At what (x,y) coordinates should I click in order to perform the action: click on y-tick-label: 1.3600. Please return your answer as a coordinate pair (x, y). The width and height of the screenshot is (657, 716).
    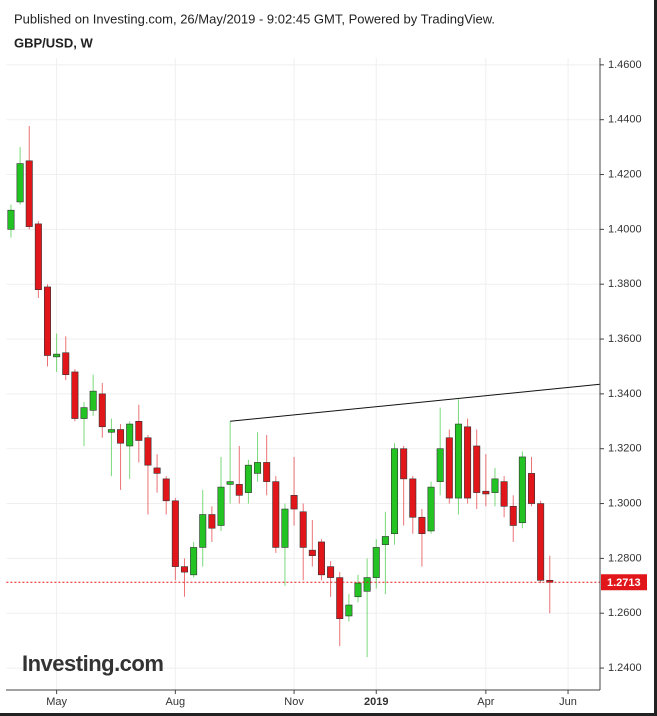
    Looking at the image, I should click on (625, 339).